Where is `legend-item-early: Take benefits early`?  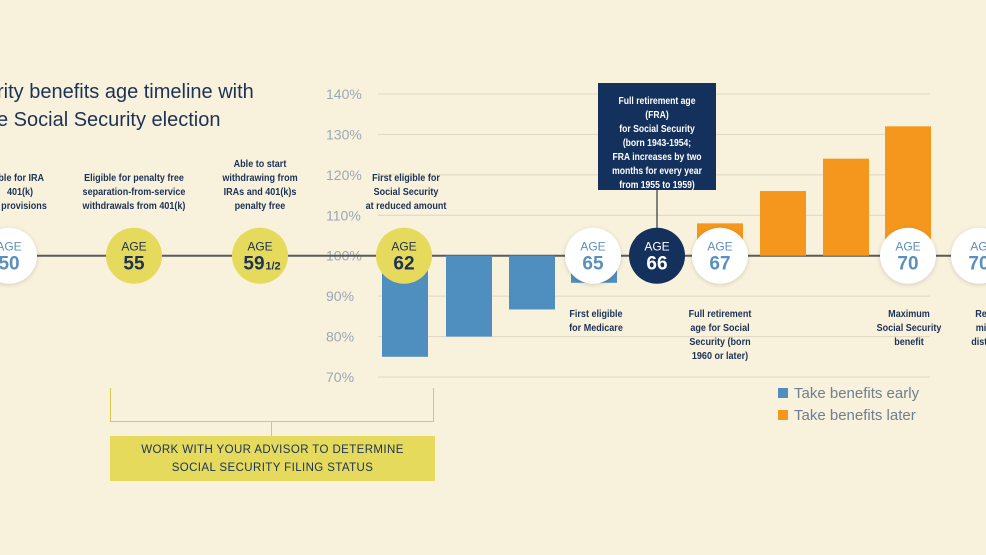
legend-item-early: Take benefits early is located at coordinates (848, 393).